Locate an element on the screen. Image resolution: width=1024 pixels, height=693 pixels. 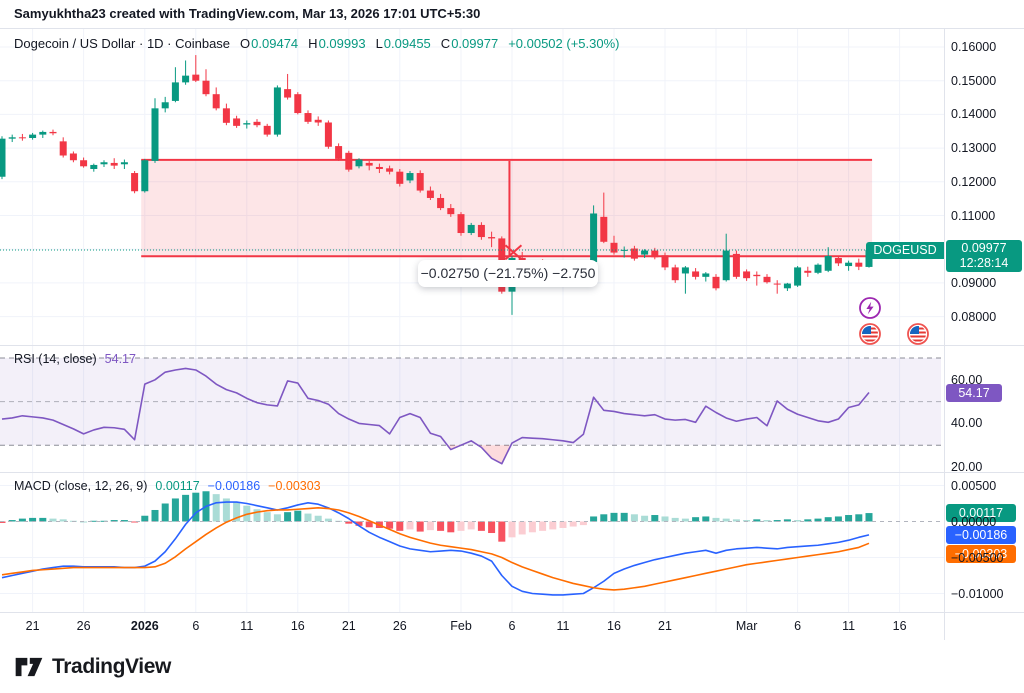
tradingview-logo-icon is located at coordinates (29, 667).